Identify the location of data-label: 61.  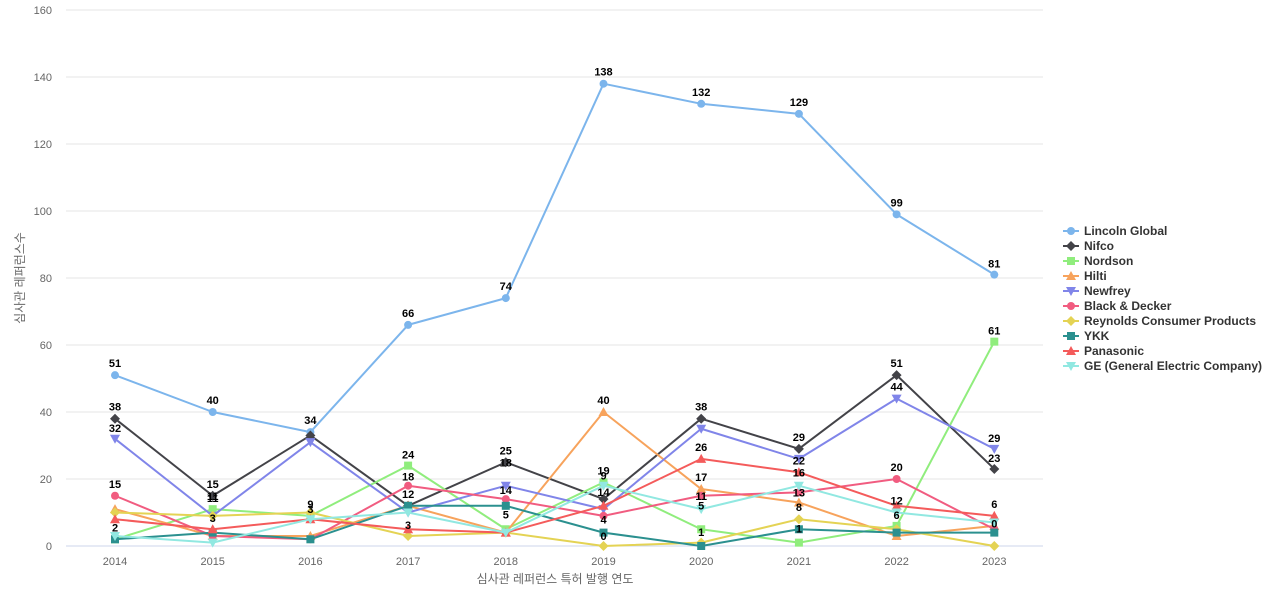
(994, 332).